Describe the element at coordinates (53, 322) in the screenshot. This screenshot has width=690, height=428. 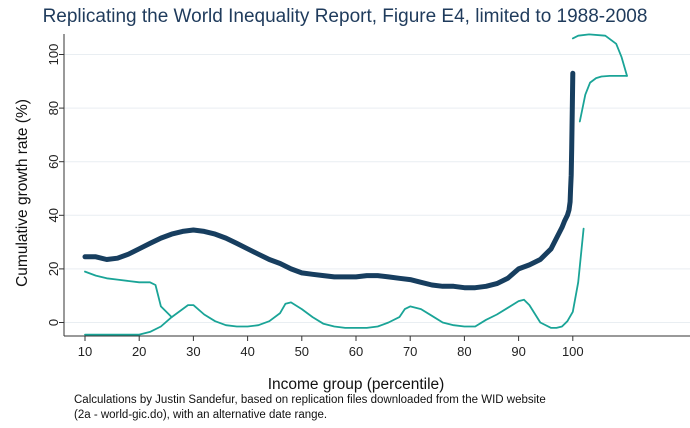
I see `y-tick-label-0: 0` at that location.